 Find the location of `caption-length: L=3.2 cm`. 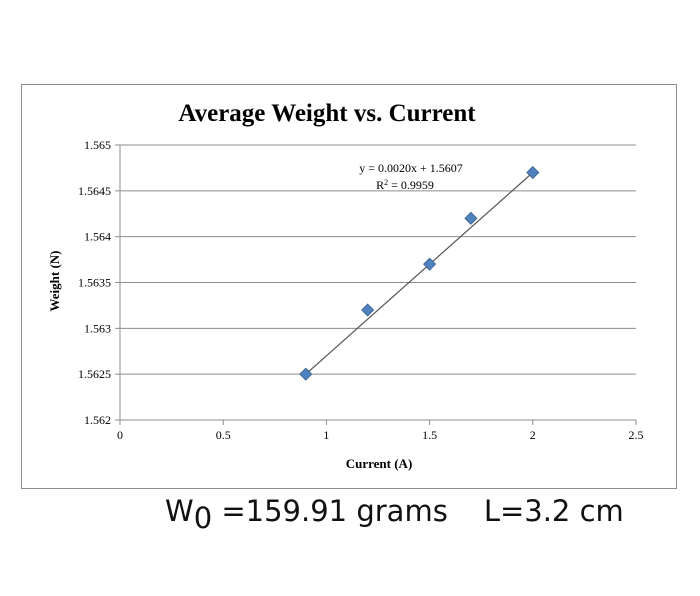

caption-length: L=3.2 cm is located at coordinates (553, 511).